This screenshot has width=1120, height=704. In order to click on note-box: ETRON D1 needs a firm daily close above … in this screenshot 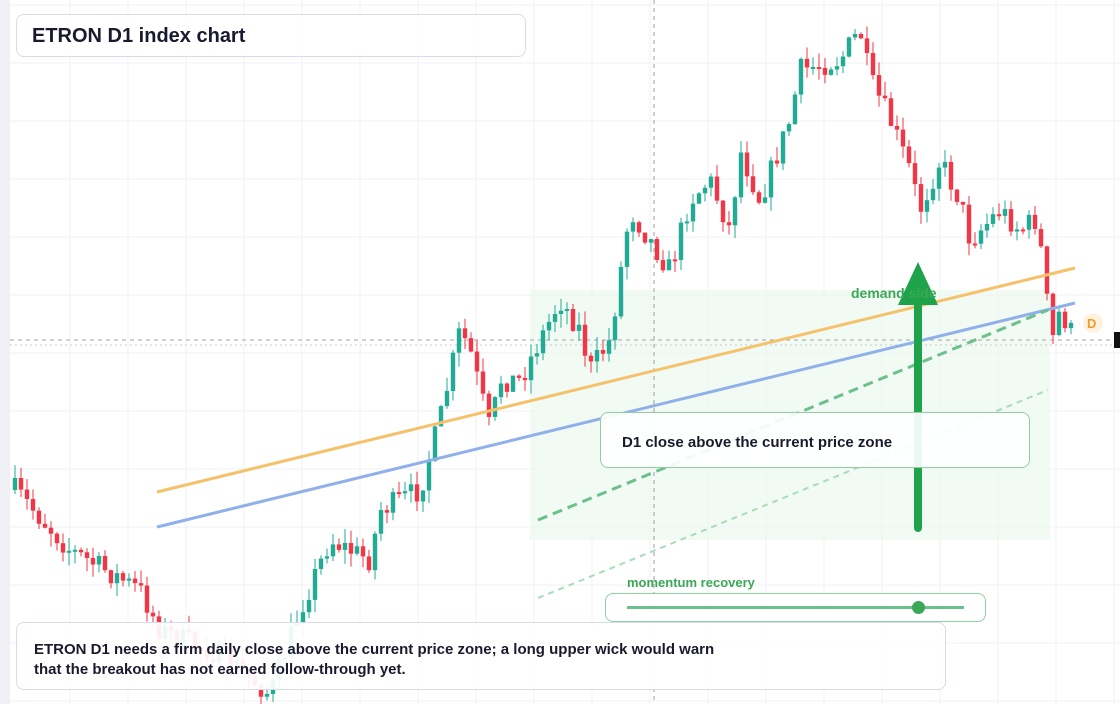, I will do `click(481, 656)`.